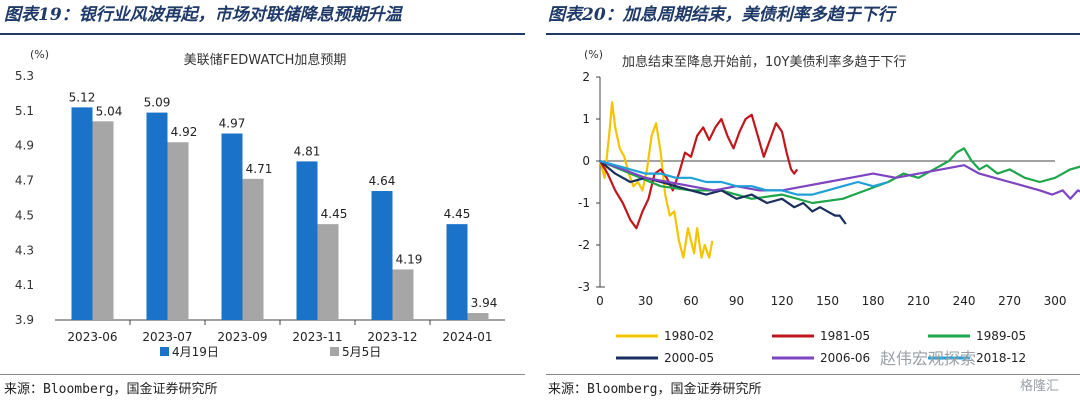 The width and height of the screenshot is (1080, 400). Describe the element at coordinates (484, 303) in the screenshot. I see `bar-data-label: 3.94` at that location.